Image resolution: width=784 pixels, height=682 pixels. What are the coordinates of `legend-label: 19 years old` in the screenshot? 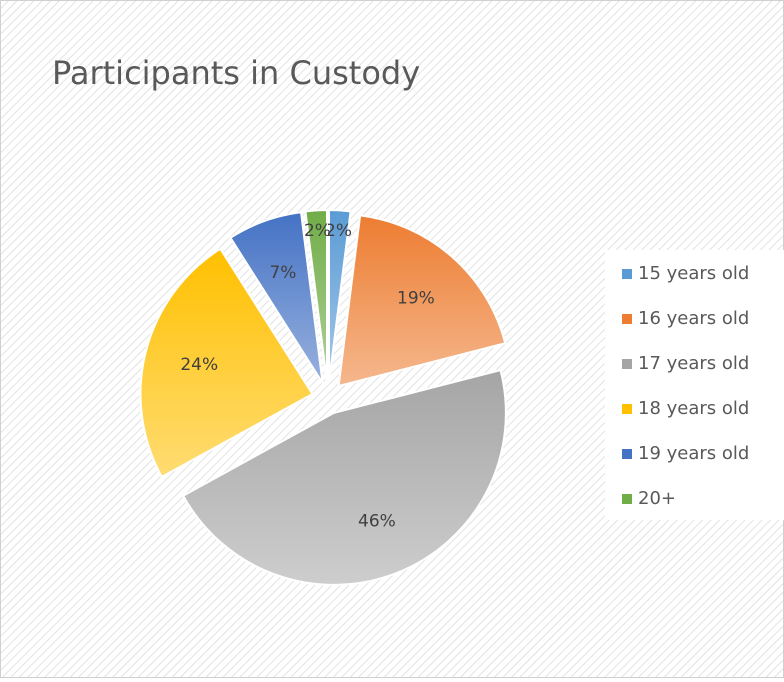 It's located at (693, 453).